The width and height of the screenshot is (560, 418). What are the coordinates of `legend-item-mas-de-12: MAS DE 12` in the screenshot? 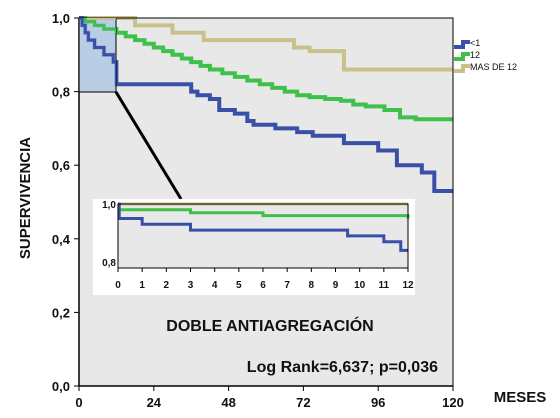 It's located at (485, 67).